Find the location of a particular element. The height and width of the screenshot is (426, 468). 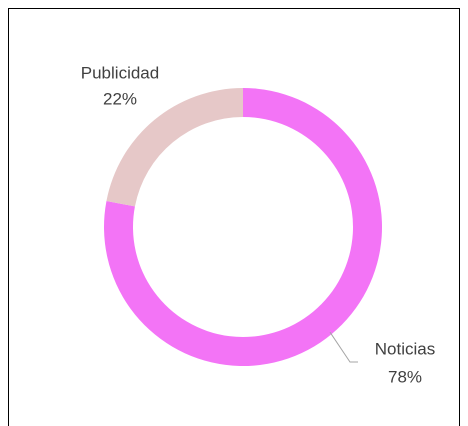

slice-label: Noticias is located at coordinates (405, 348).